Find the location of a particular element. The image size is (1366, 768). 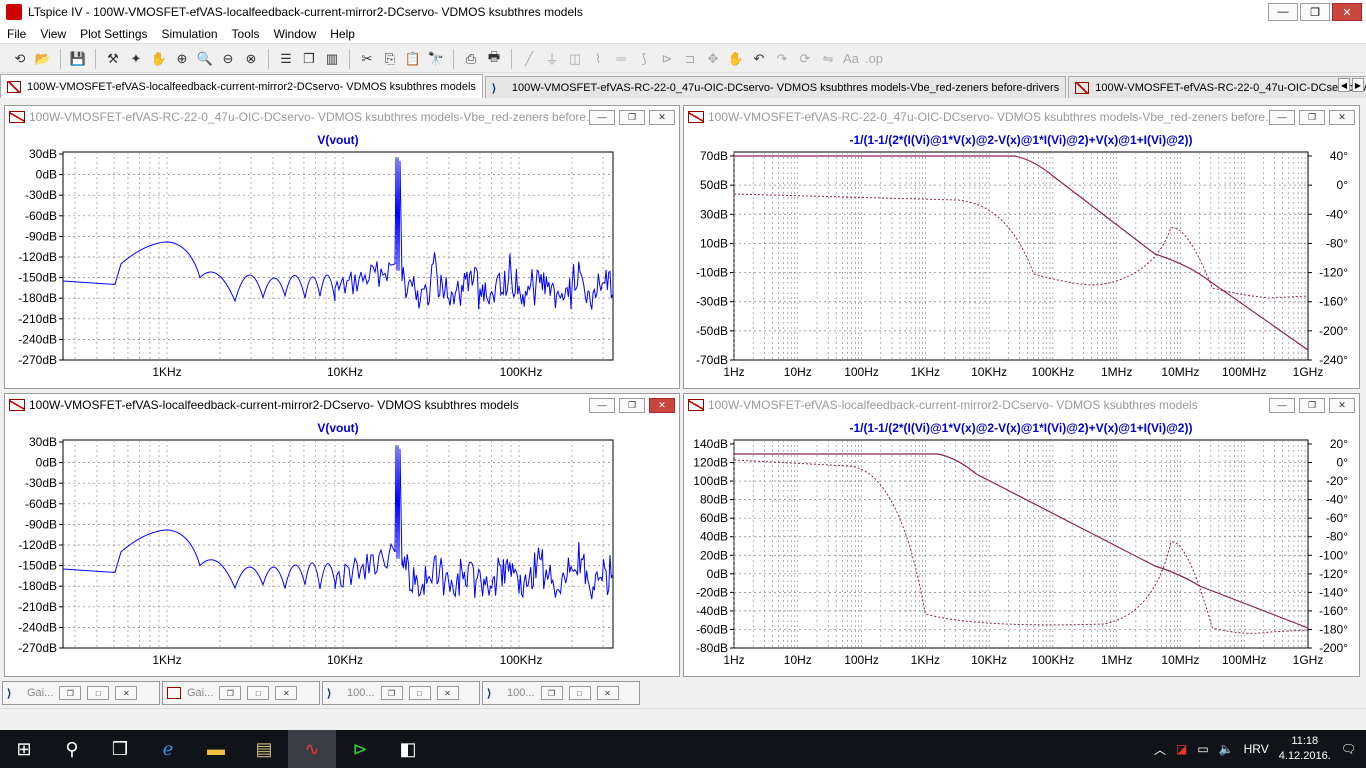

zoom-cancel-icon: ⊗ is located at coordinates (251, 58).